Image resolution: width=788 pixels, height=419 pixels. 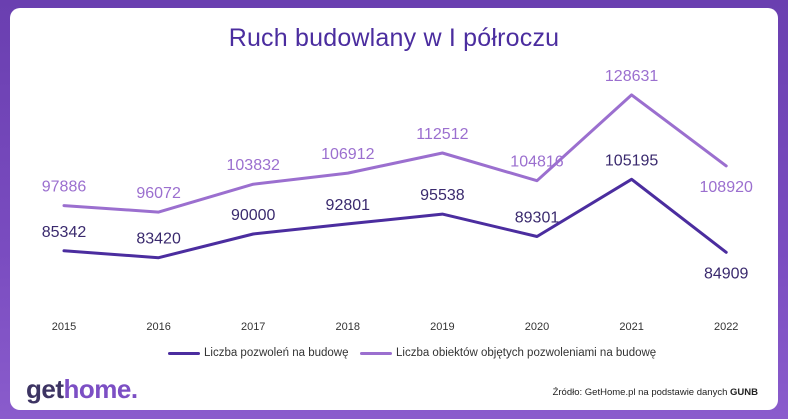 I want to click on data-label-series-2: 106912, so click(x=347, y=154).